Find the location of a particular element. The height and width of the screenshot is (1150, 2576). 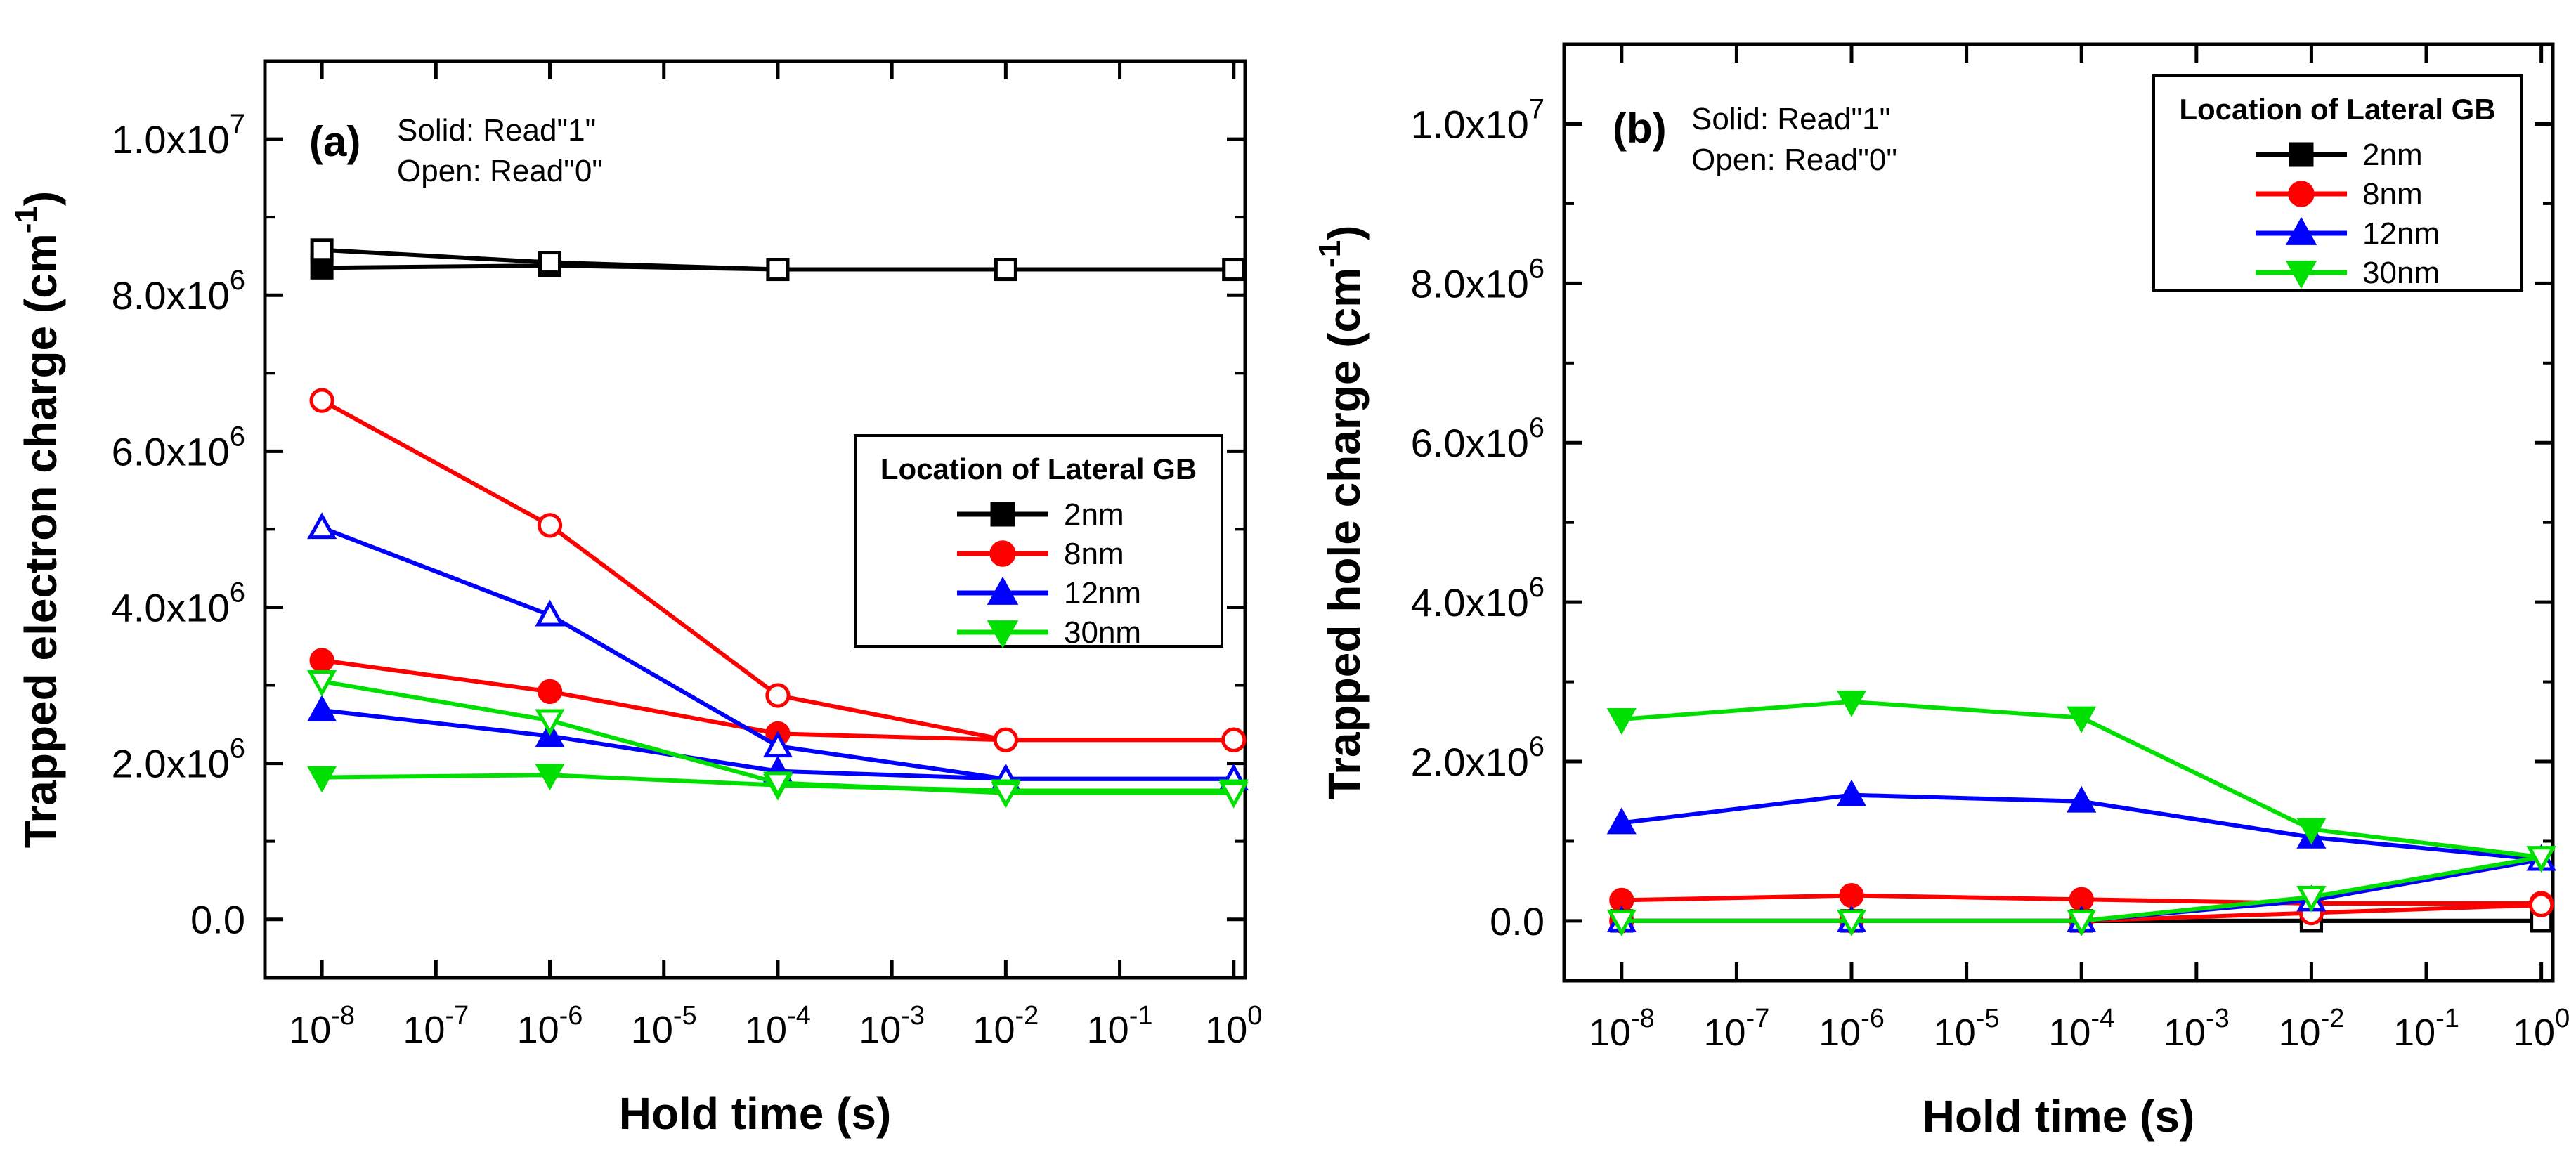

series-2nm is located at coordinates (778, 260).